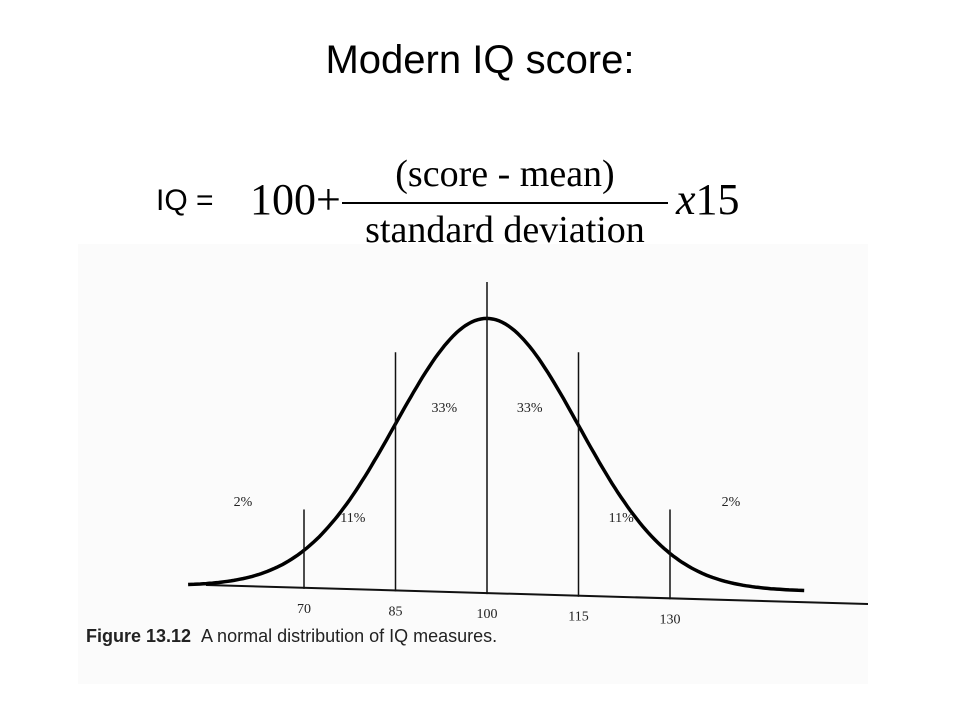 This screenshot has width=960, height=720. I want to click on tick-label-130: 130, so click(670, 619).